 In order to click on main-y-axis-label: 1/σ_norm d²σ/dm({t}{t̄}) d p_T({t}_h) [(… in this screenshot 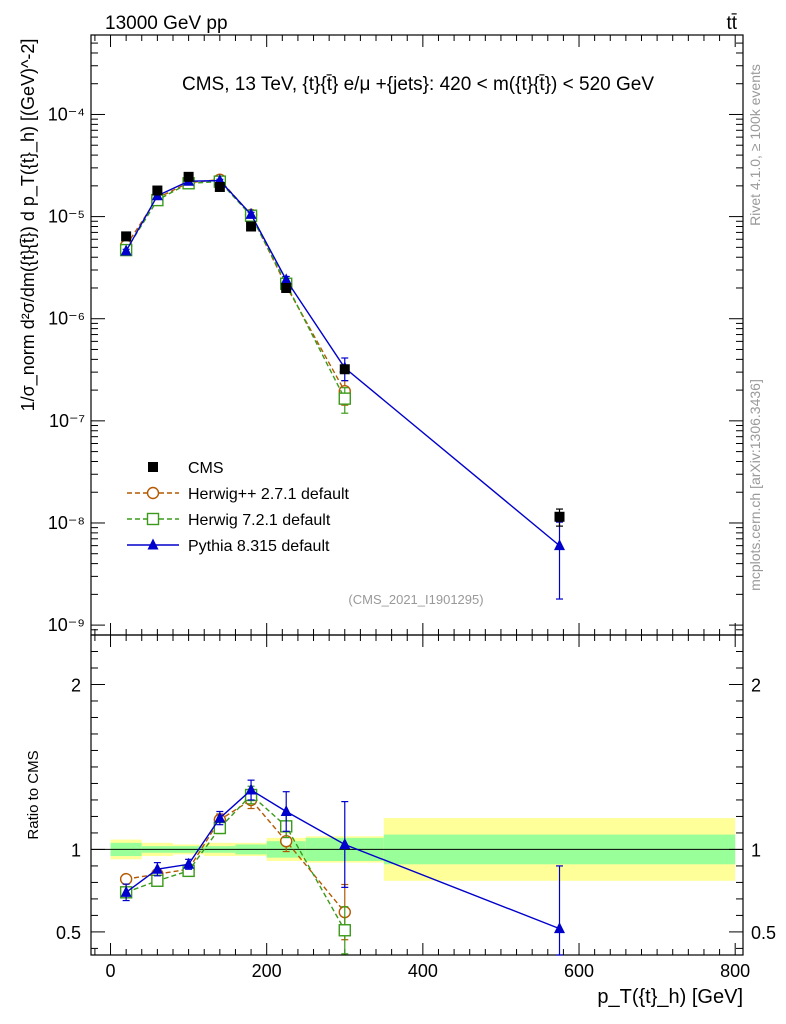, I will do `click(28, 225)`.